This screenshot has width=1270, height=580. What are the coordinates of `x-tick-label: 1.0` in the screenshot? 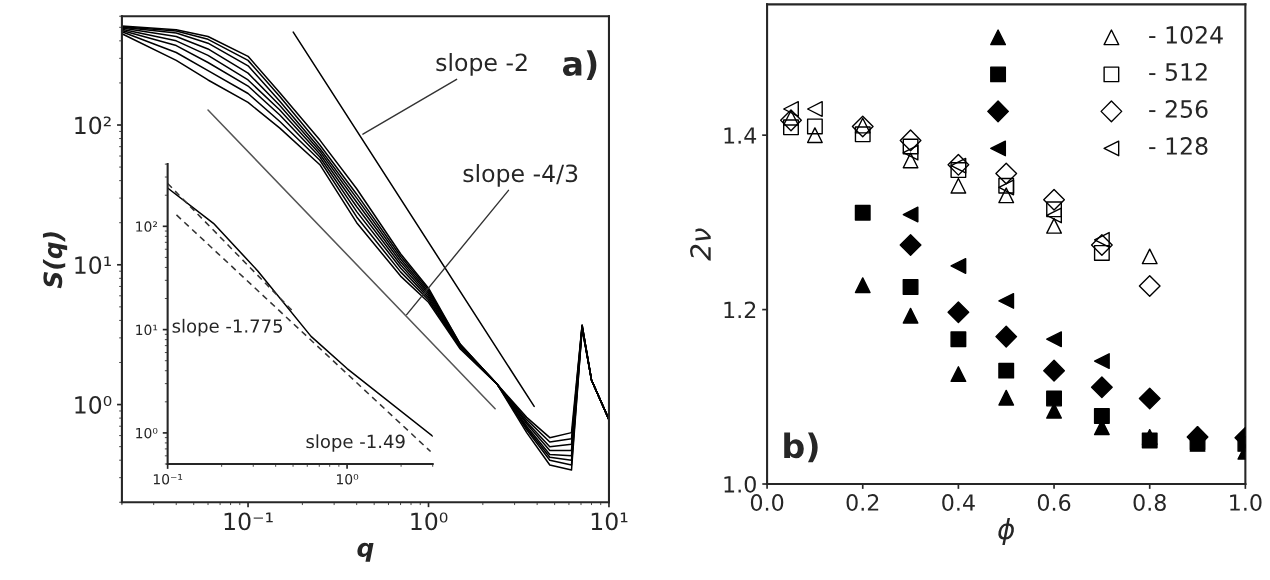 It's located at (1246, 502).